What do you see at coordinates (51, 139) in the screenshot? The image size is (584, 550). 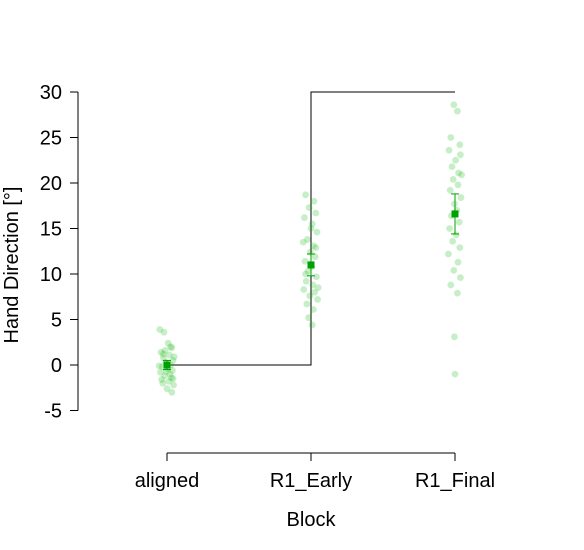 I see `y-tick-label: 25` at bounding box center [51, 139].